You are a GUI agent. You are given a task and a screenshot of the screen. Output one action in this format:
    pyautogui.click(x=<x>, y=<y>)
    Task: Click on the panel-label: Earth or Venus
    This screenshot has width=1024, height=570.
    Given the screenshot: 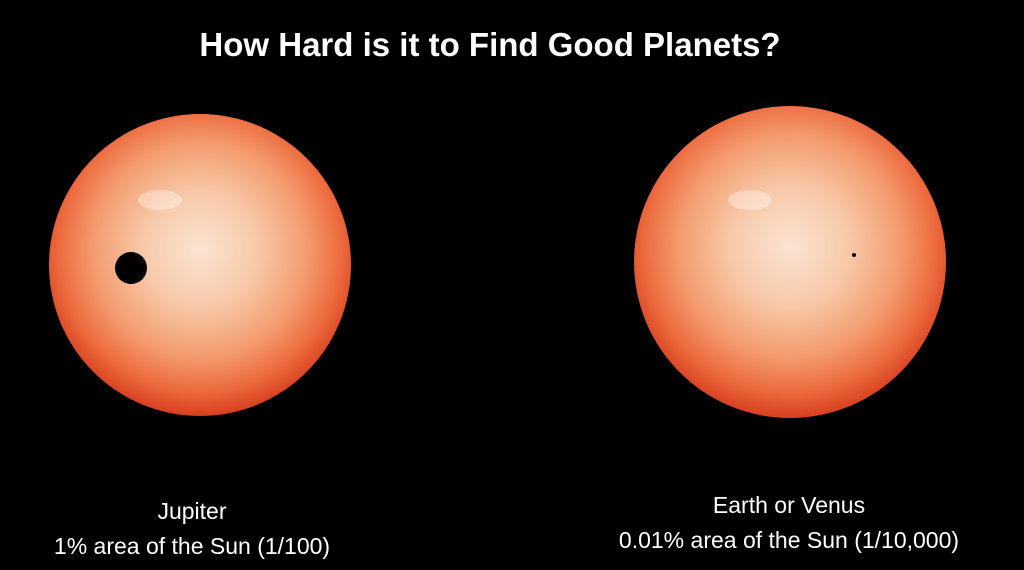 What is the action you would take?
    pyautogui.click(x=789, y=505)
    